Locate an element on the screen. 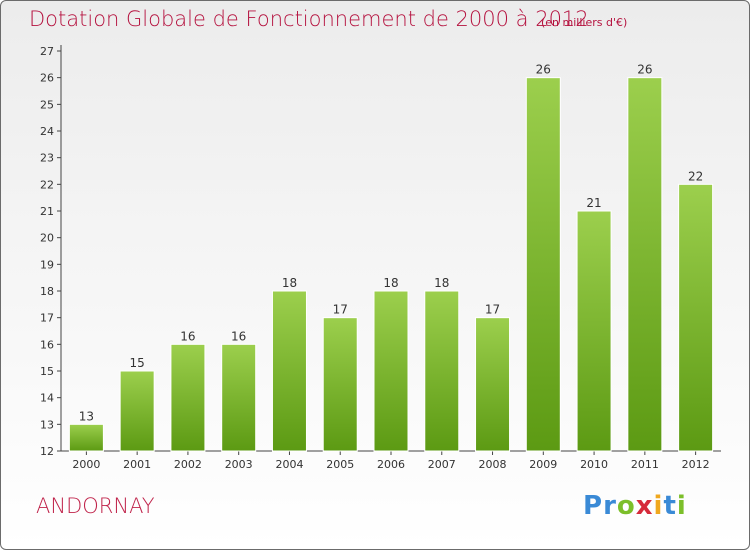  y-tick-label: 15 is located at coordinates (47, 371).